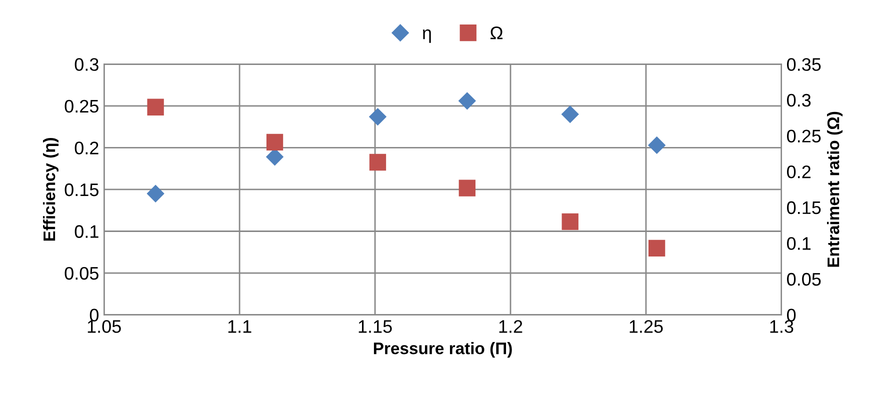 The image size is (882, 401). Describe the element at coordinates (426, 36) in the screenshot. I see `legend-label: η` at that location.